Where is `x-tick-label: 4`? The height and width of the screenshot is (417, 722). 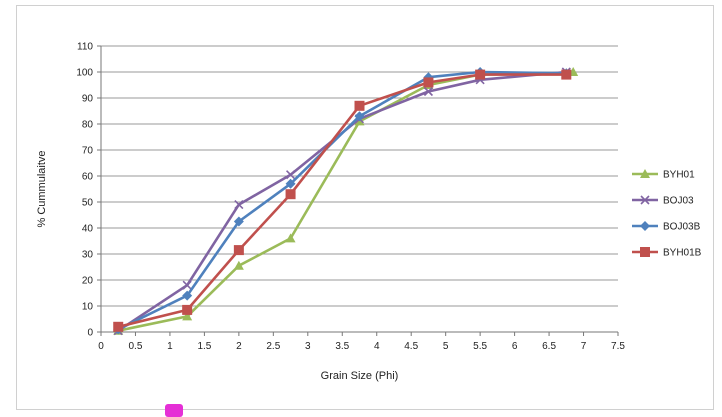
x-tick-label: 4 is located at coordinates (377, 346).